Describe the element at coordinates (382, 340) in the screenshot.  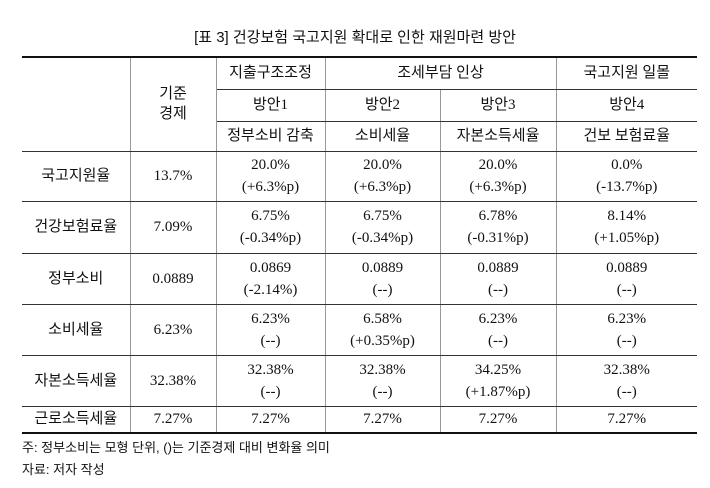
I see `cell-line: (+0.35%p)` at that location.